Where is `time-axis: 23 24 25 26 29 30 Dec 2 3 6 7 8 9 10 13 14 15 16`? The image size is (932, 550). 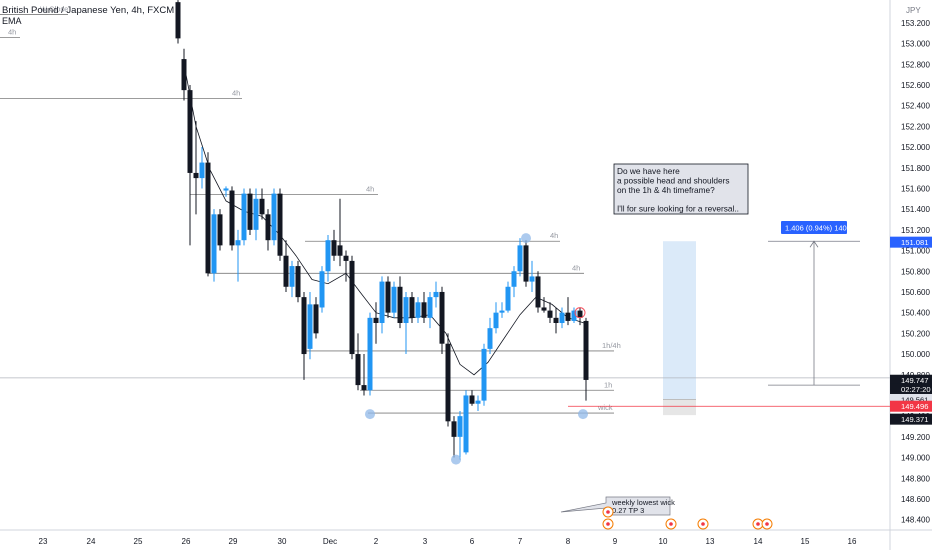
time-axis: 23 24 25 26 29 30 Dec 2 3 6 7 8 9 10 13 14 15 16 is located at coordinates (448, 541).